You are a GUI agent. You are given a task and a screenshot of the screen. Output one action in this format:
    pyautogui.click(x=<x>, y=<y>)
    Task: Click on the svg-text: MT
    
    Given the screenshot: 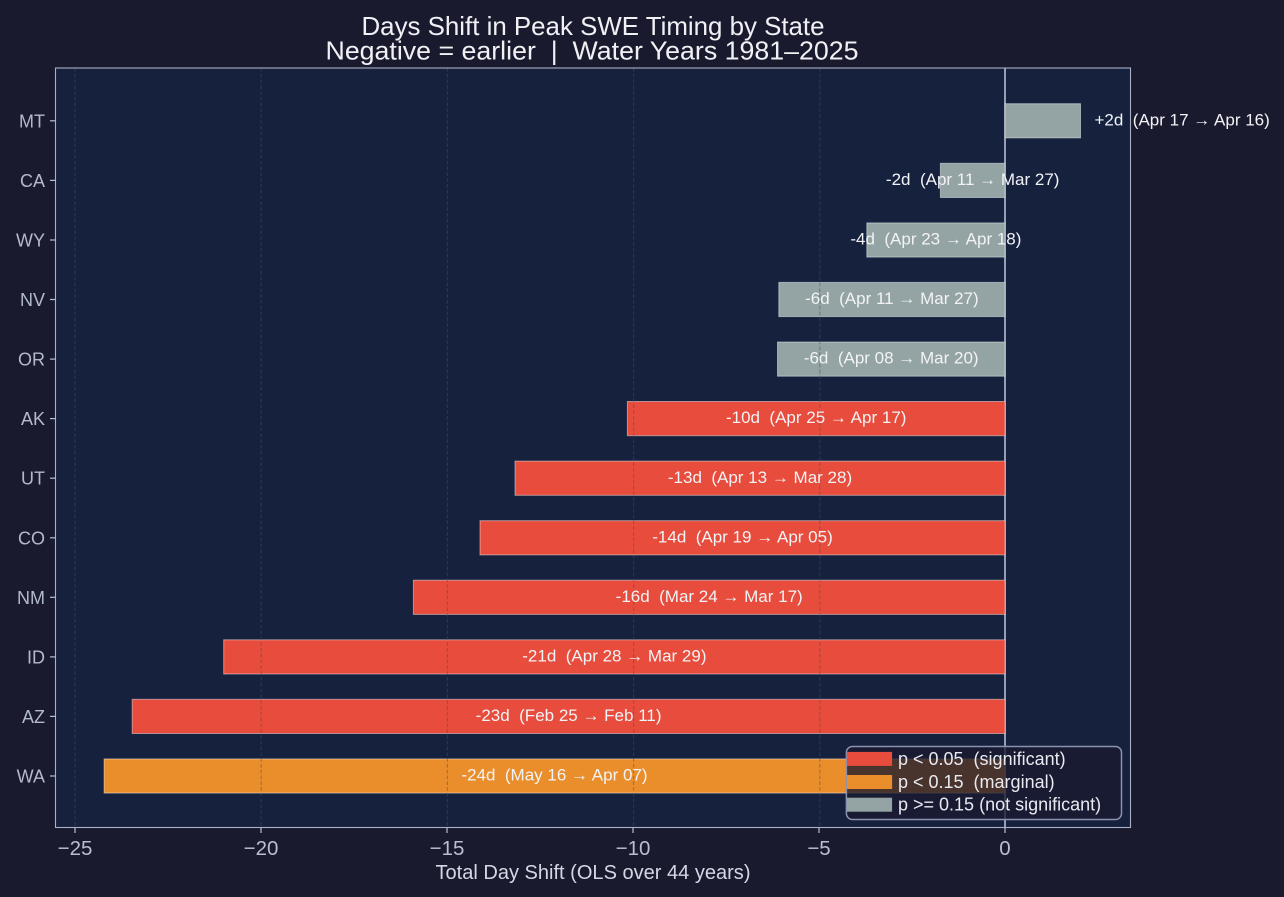 What is the action you would take?
    pyautogui.click(x=32, y=121)
    